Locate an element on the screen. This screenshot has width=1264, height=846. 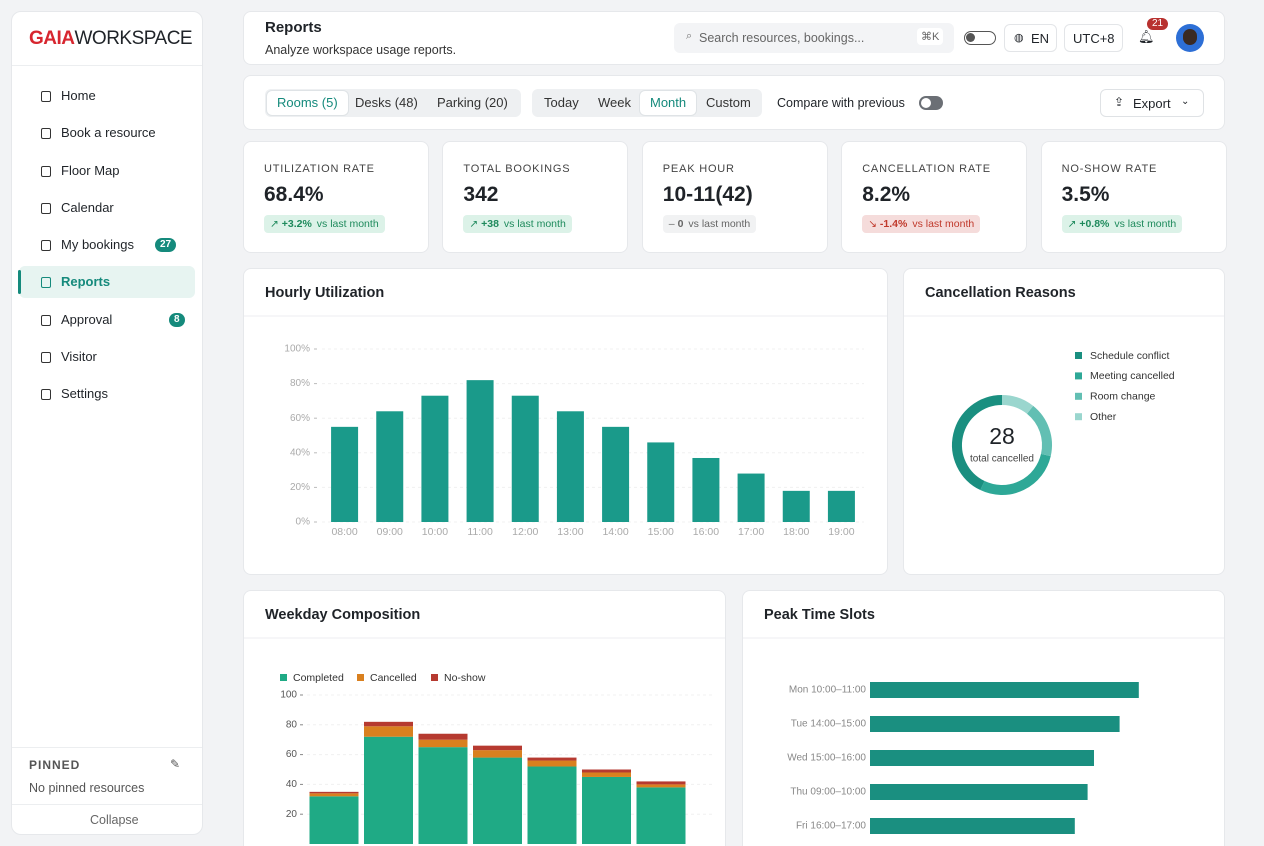
tab: Today is located at coordinates (561, 102).